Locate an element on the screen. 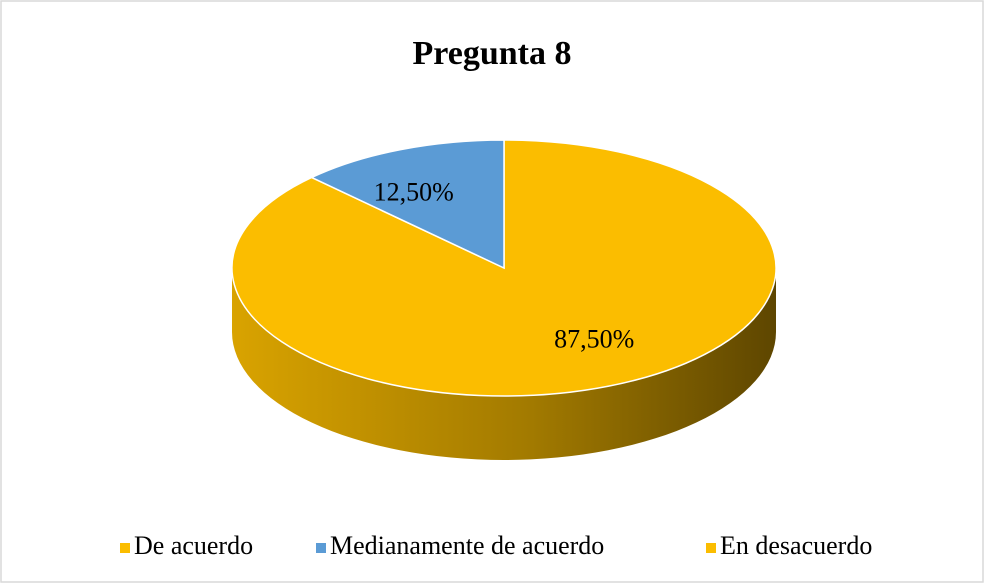 This screenshot has width=984, height=583. data-label: 12,50% is located at coordinates (414, 192).